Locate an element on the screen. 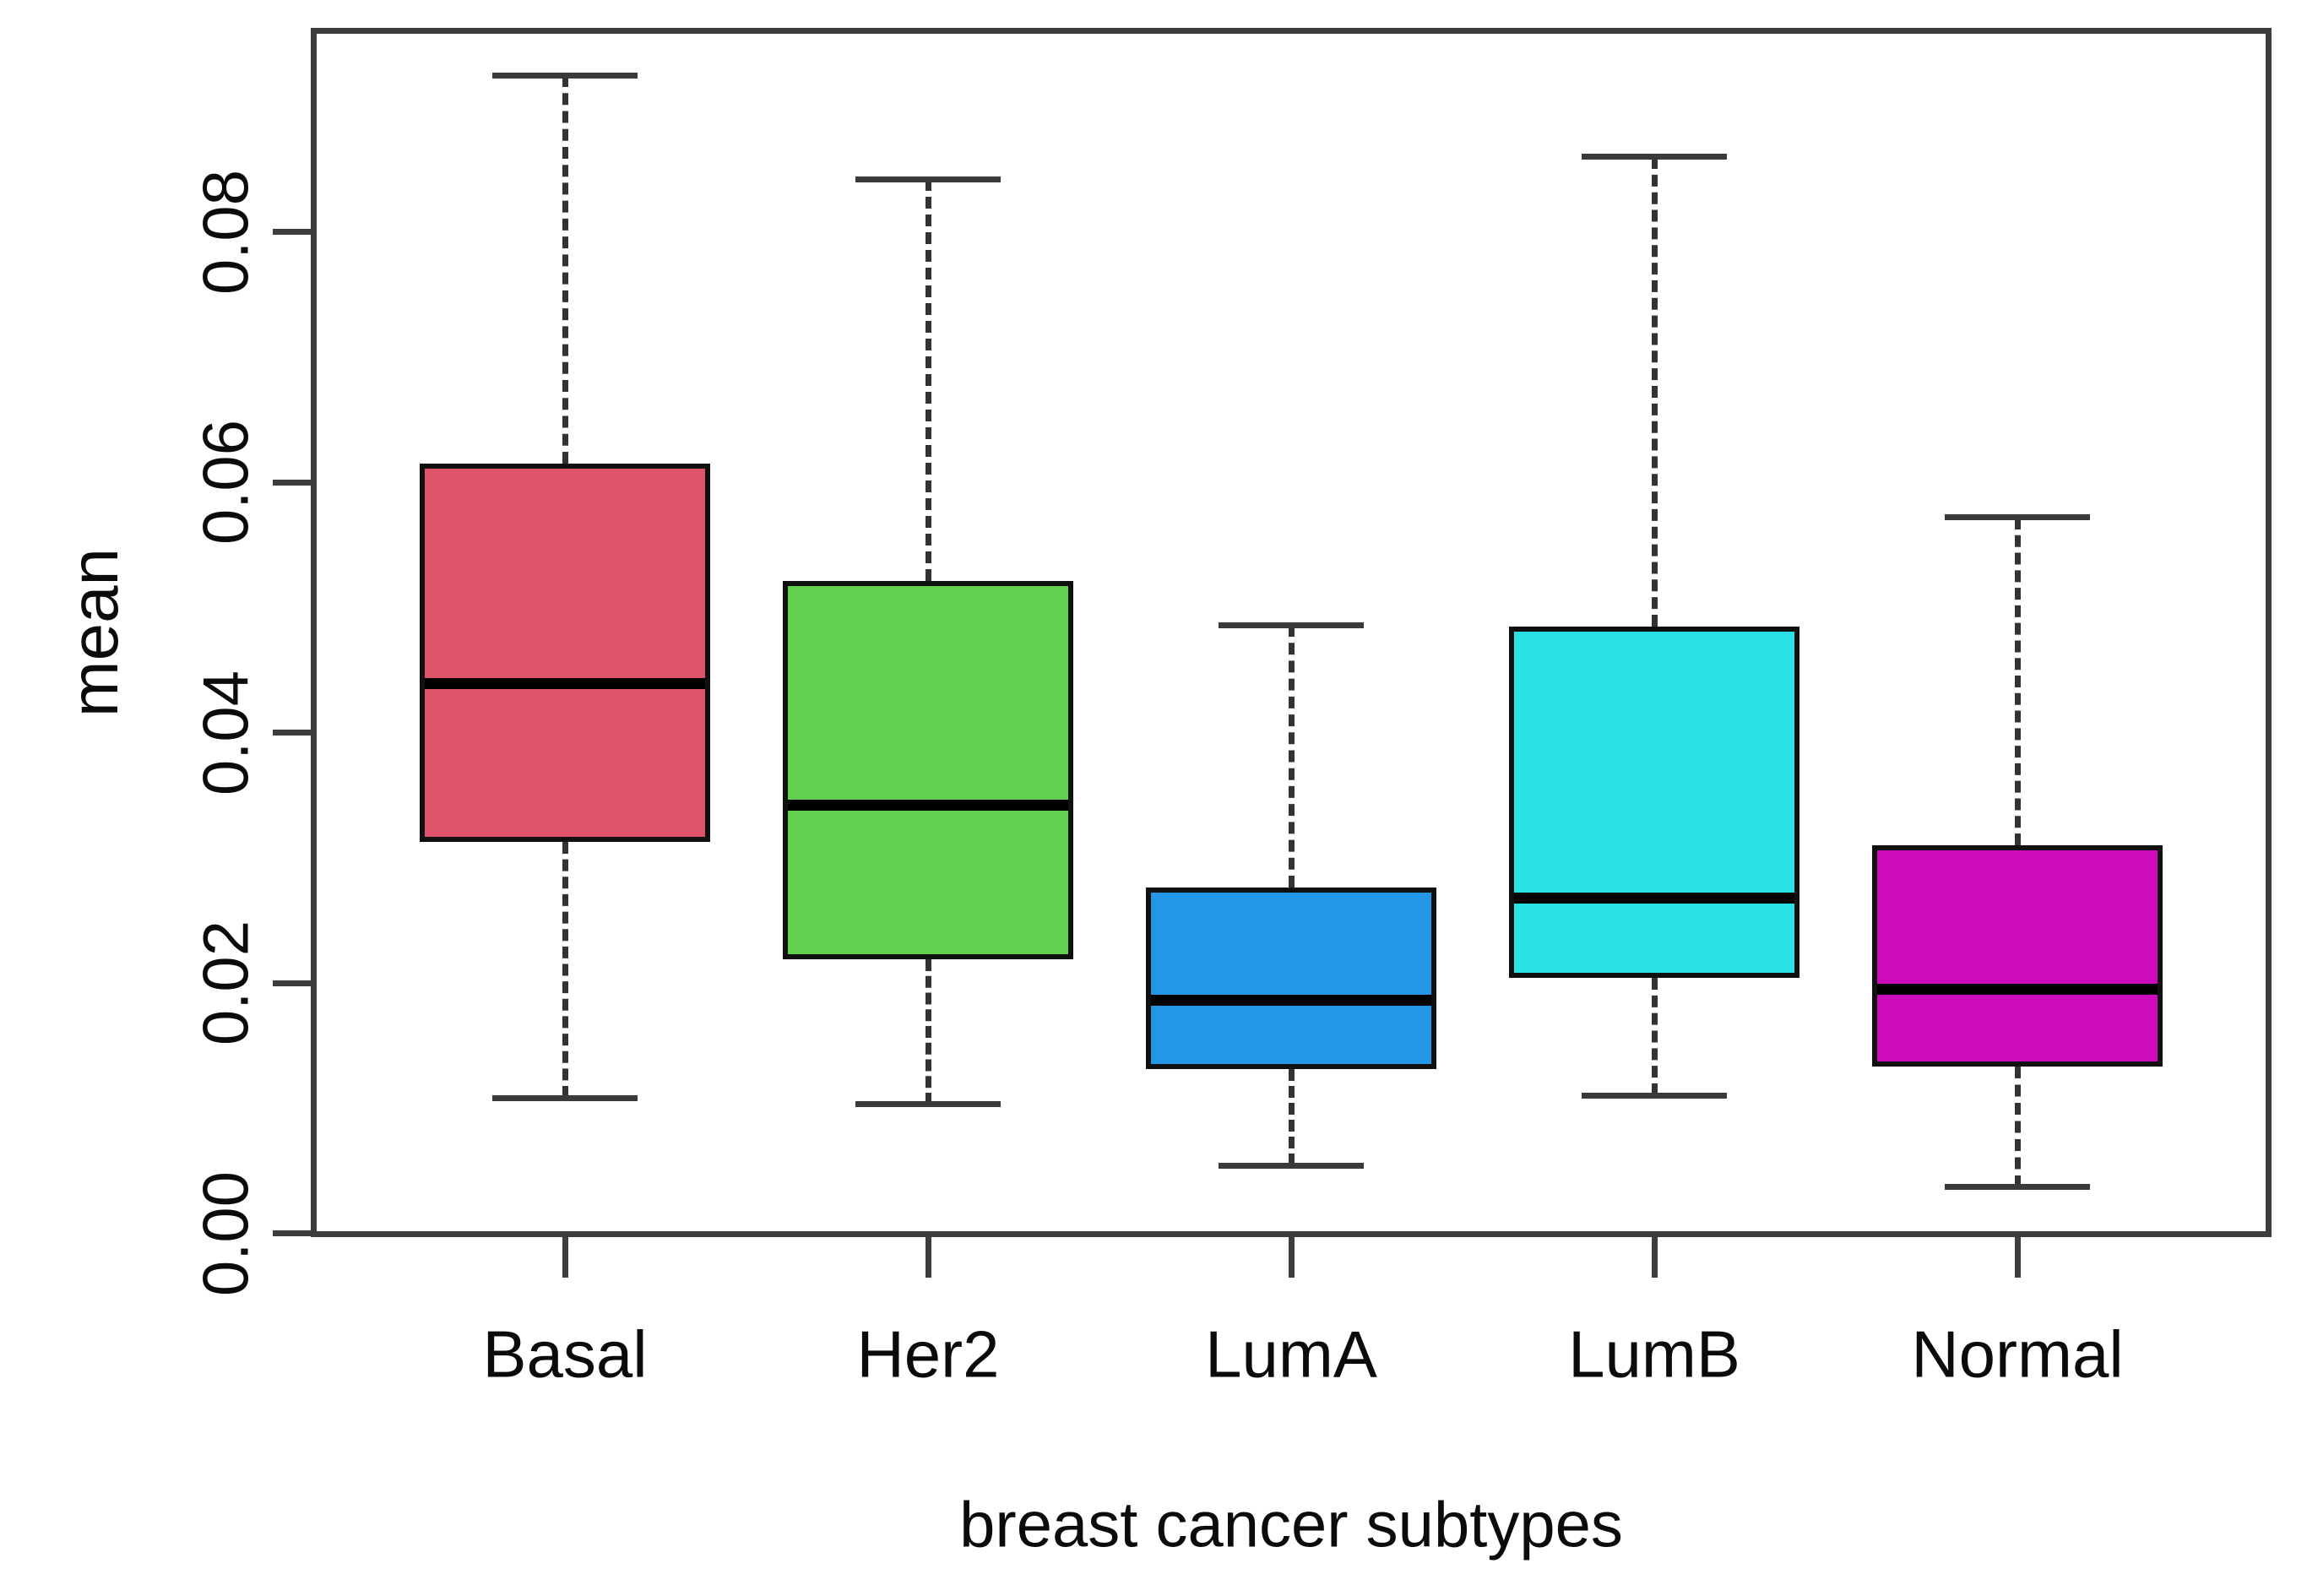 The width and height of the screenshot is (2307, 1596). y-axis-tick-label: 0.04 is located at coordinates (226, 732).